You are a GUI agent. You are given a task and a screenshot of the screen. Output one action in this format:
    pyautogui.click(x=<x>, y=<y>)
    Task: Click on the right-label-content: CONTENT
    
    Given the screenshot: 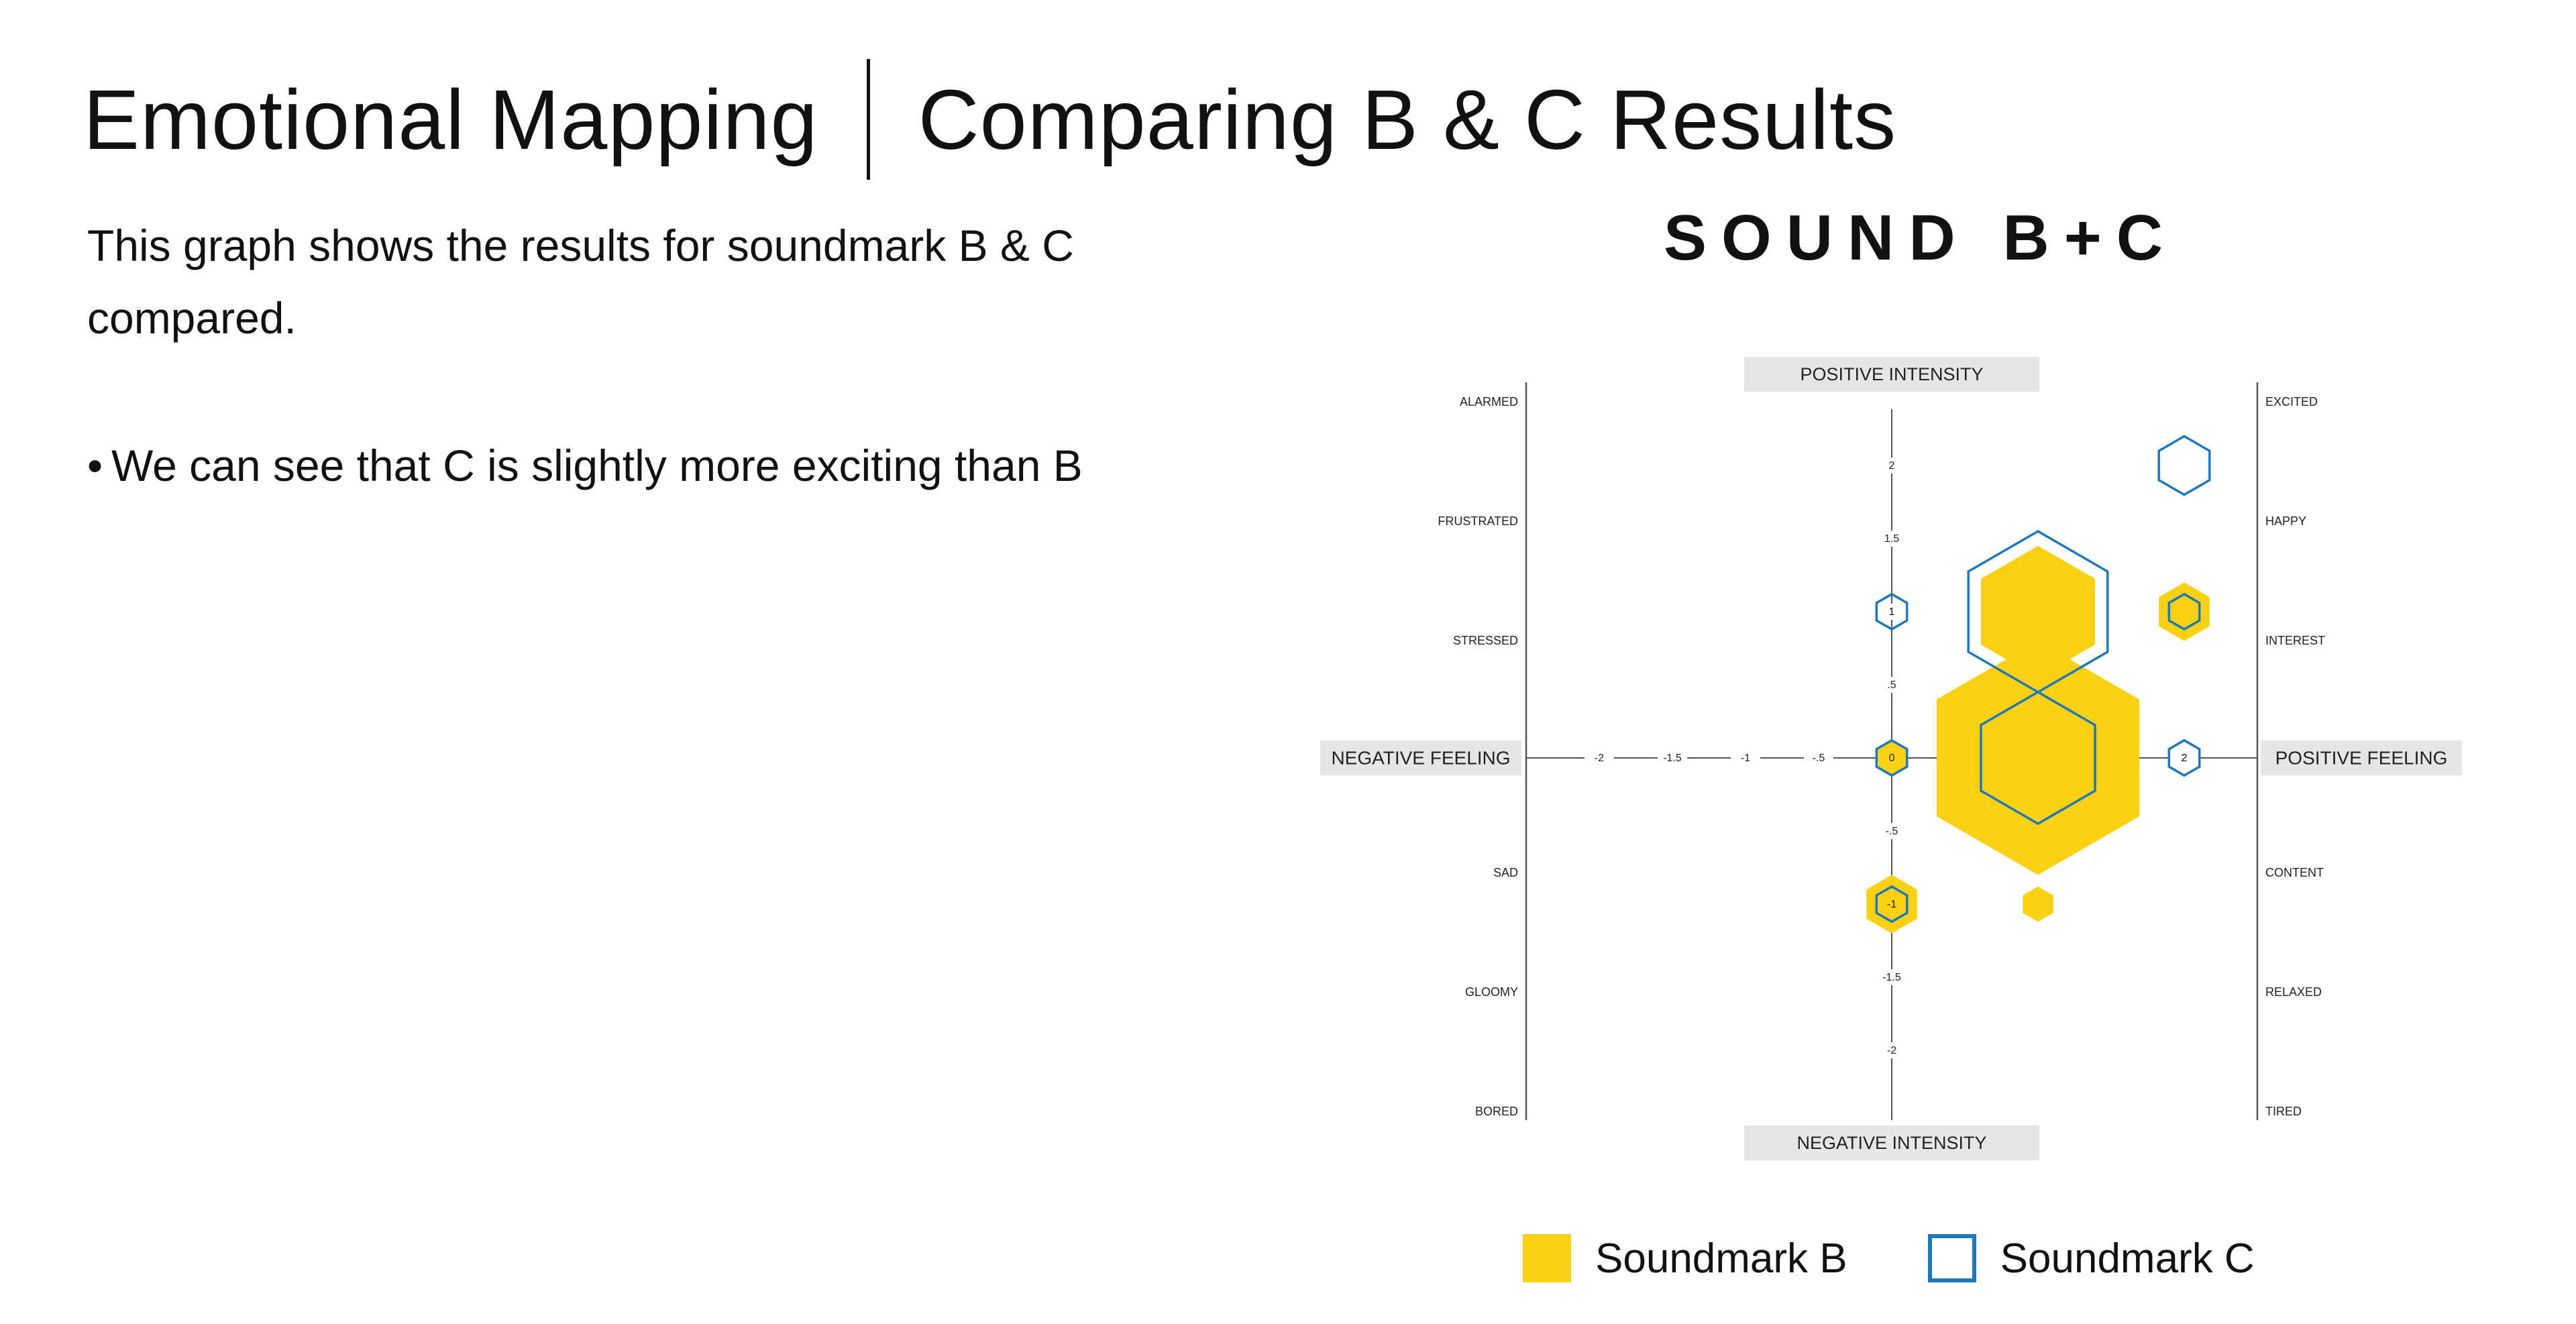 What is the action you would take?
    pyautogui.click(x=2294, y=872)
    